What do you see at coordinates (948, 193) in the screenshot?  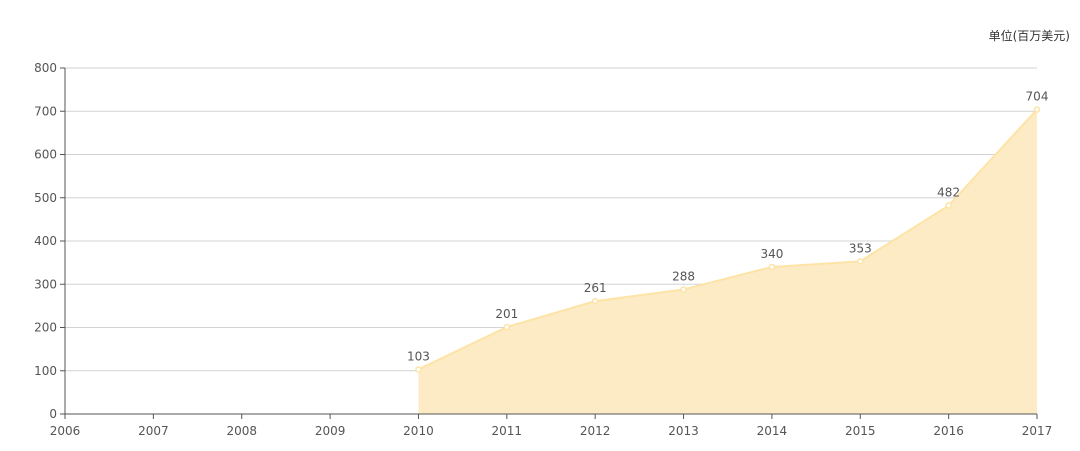 I see `data-label: 482` at bounding box center [948, 193].